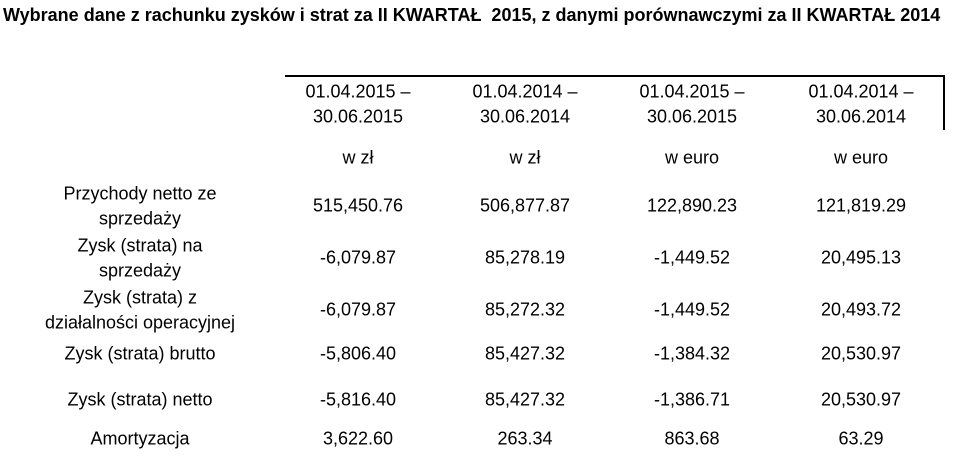 Image resolution: width=959 pixels, height=463 pixels. I want to click on row-label: Zysk (strata) z, so click(140, 297).